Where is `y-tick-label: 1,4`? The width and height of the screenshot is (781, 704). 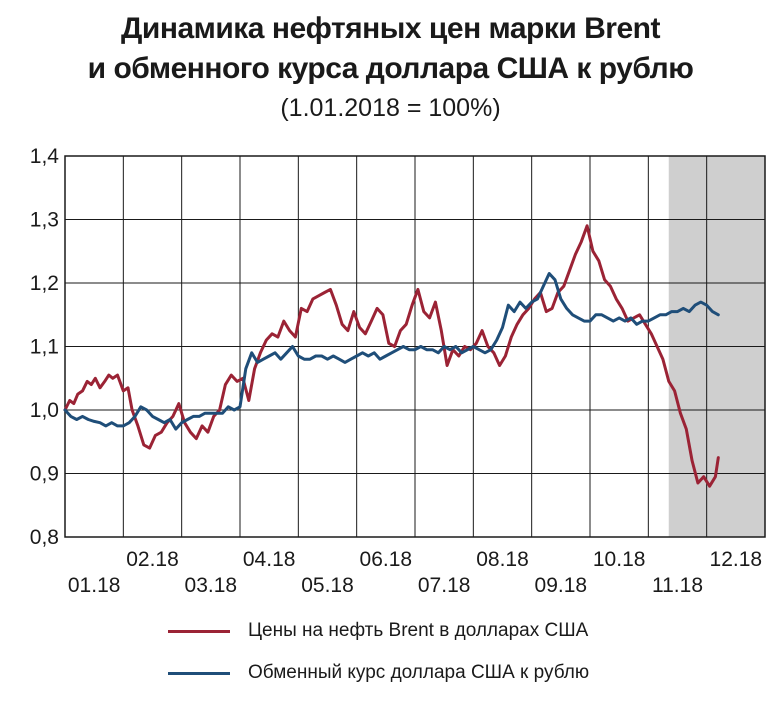
y-tick-label: 1,4 is located at coordinates (45, 156).